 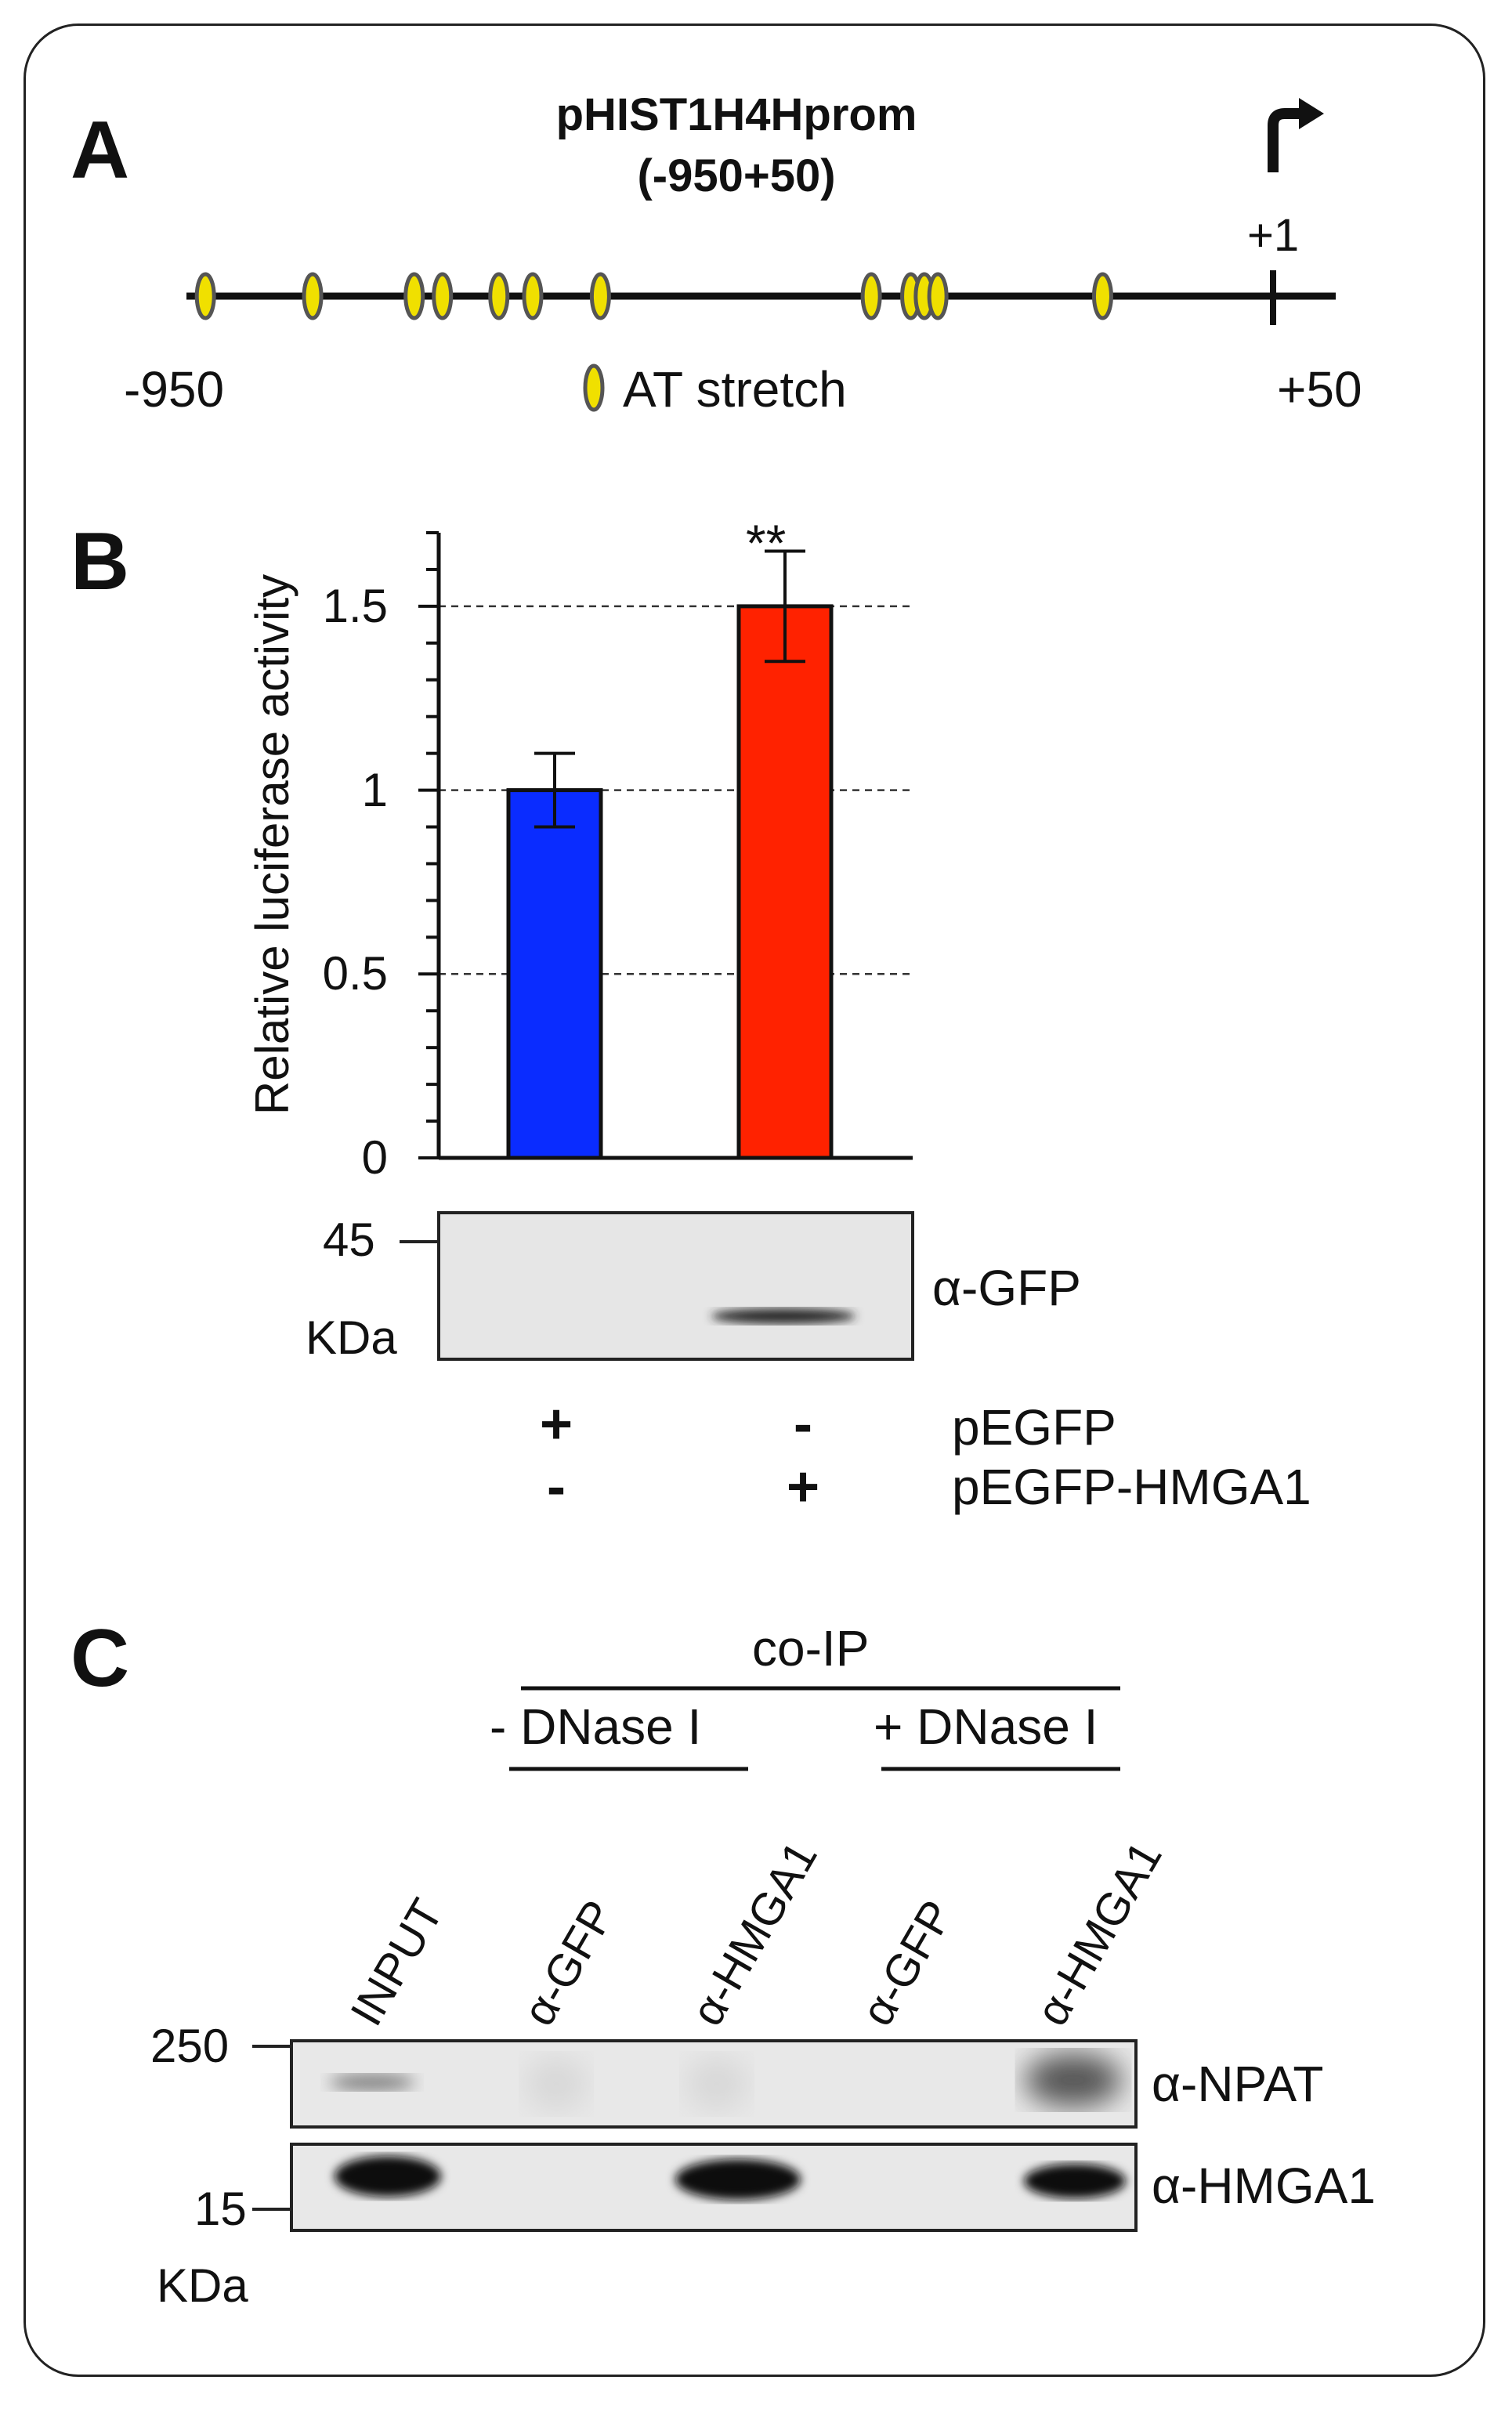 What do you see at coordinates (556, 1425) in the screenshot?
I see `plasmid-row-1-lane1: +` at bounding box center [556, 1425].